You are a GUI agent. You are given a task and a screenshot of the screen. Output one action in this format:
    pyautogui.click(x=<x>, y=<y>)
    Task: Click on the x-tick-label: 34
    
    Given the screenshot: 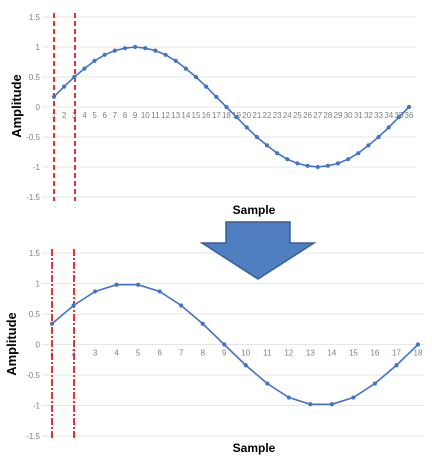 What is the action you would take?
    pyautogui.click(x=388, y=115)
    